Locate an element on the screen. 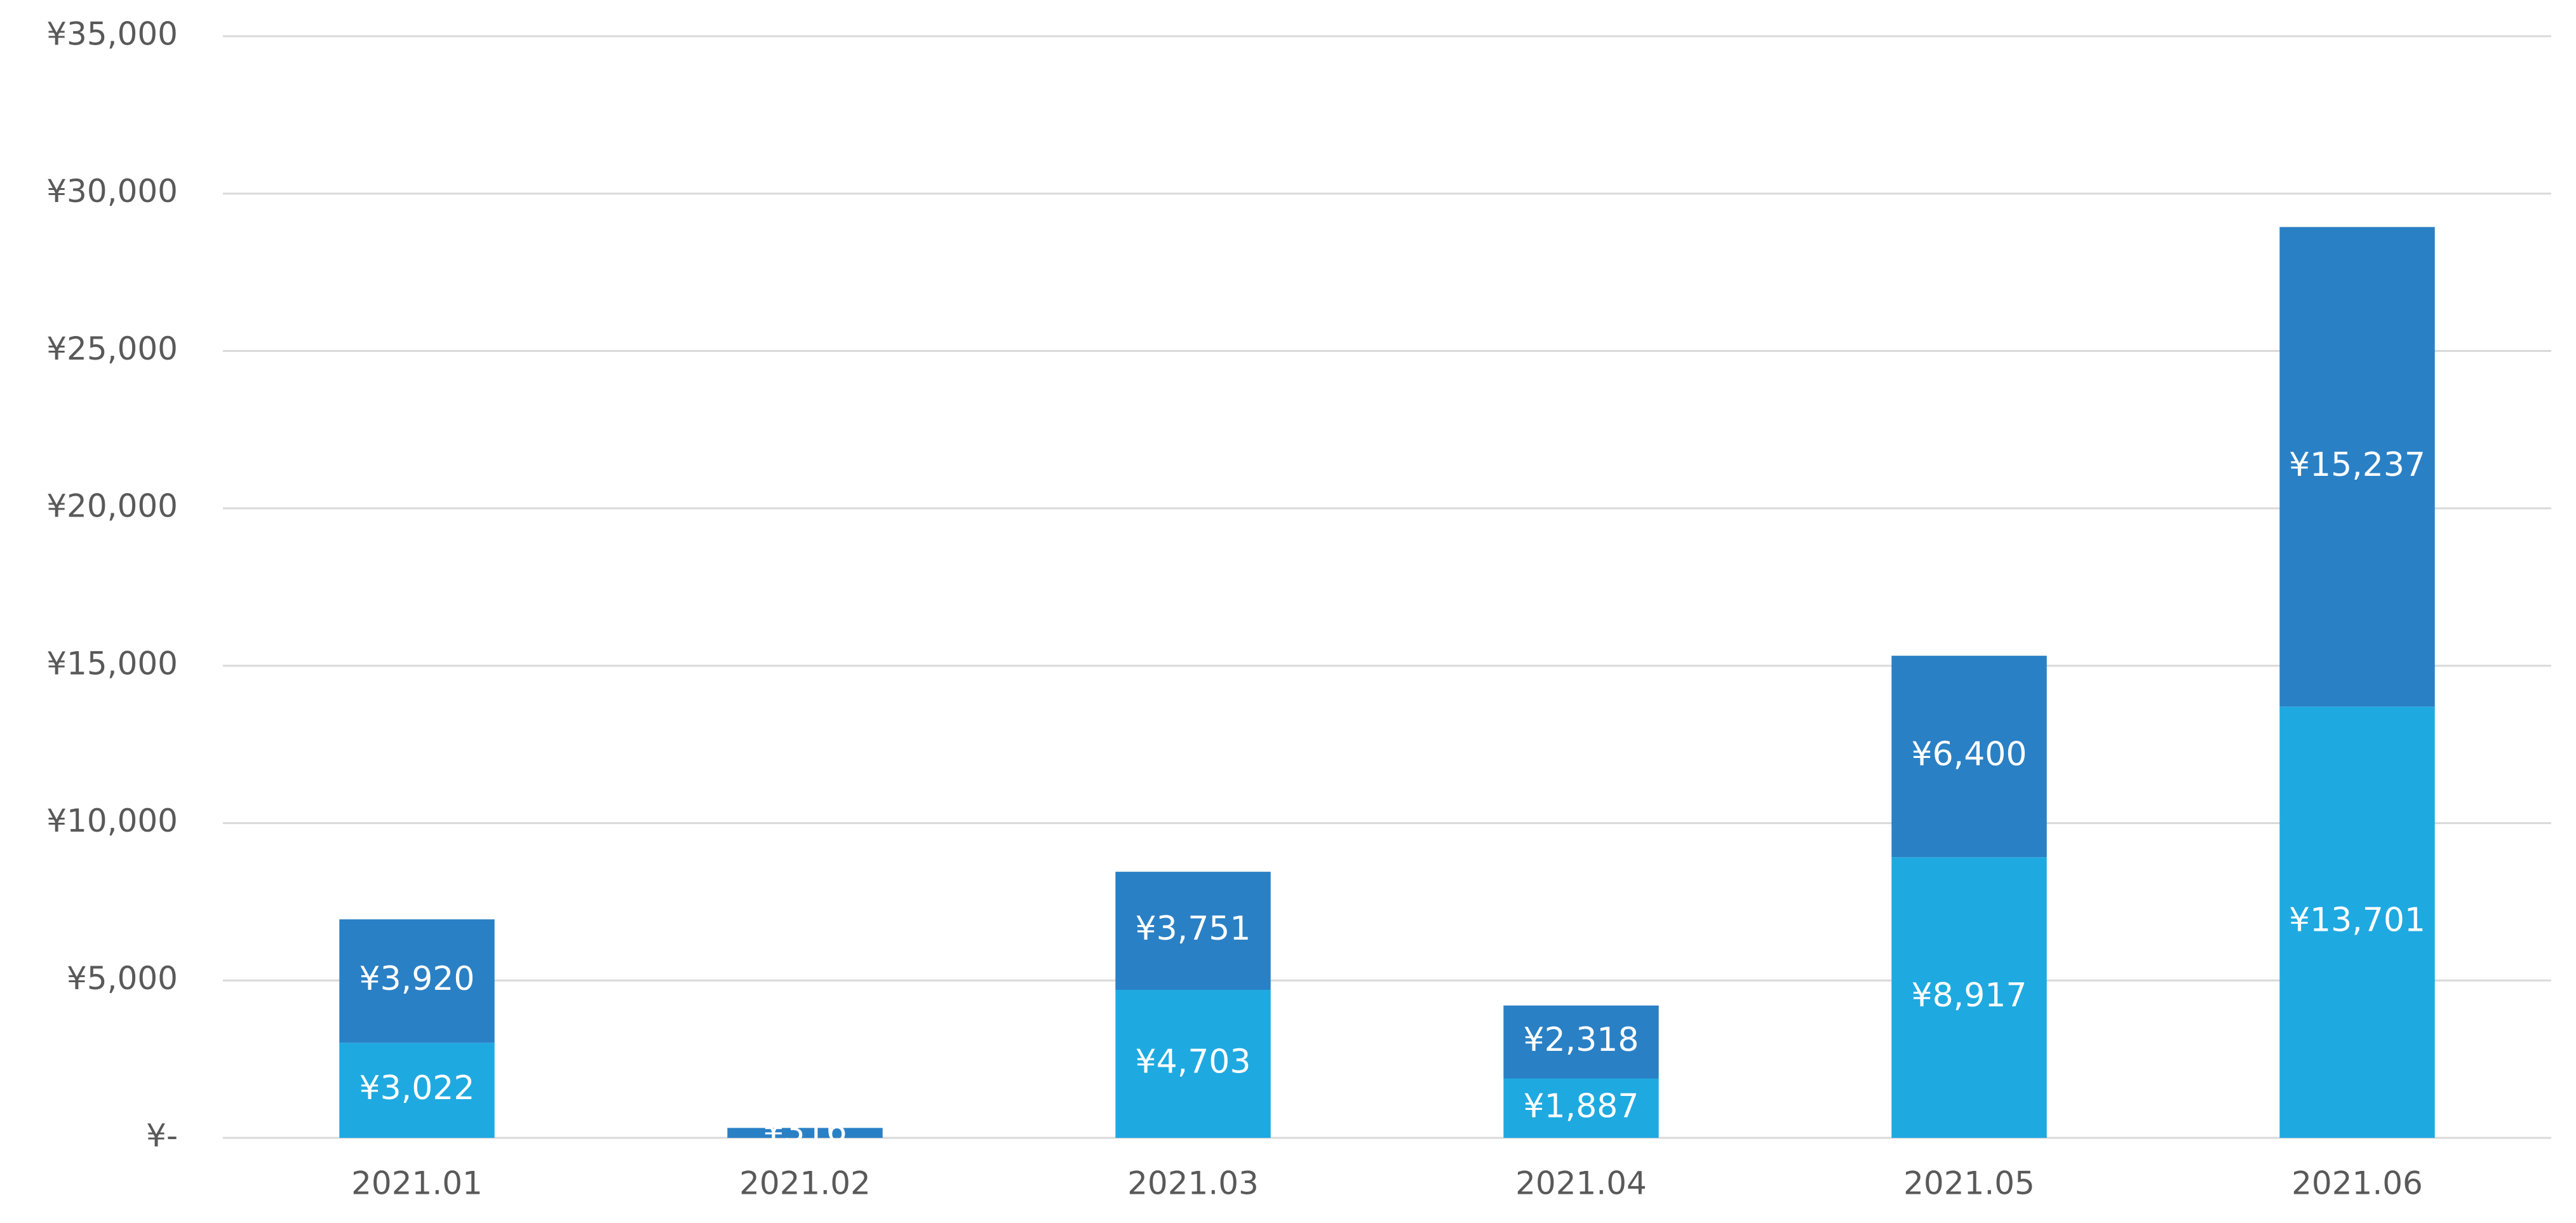 This screenshot has height=1223, width=2576. value-label: ¥3,920 is located at coordinates (417, 979).